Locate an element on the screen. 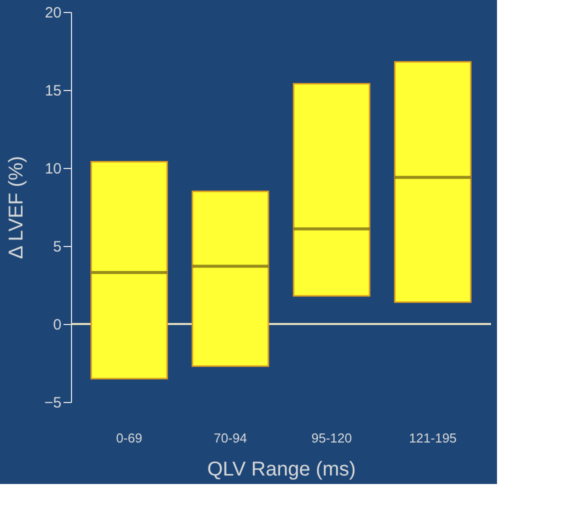  y-axis-title: Δ LVEF (%) is located at coordinates (16, 208).